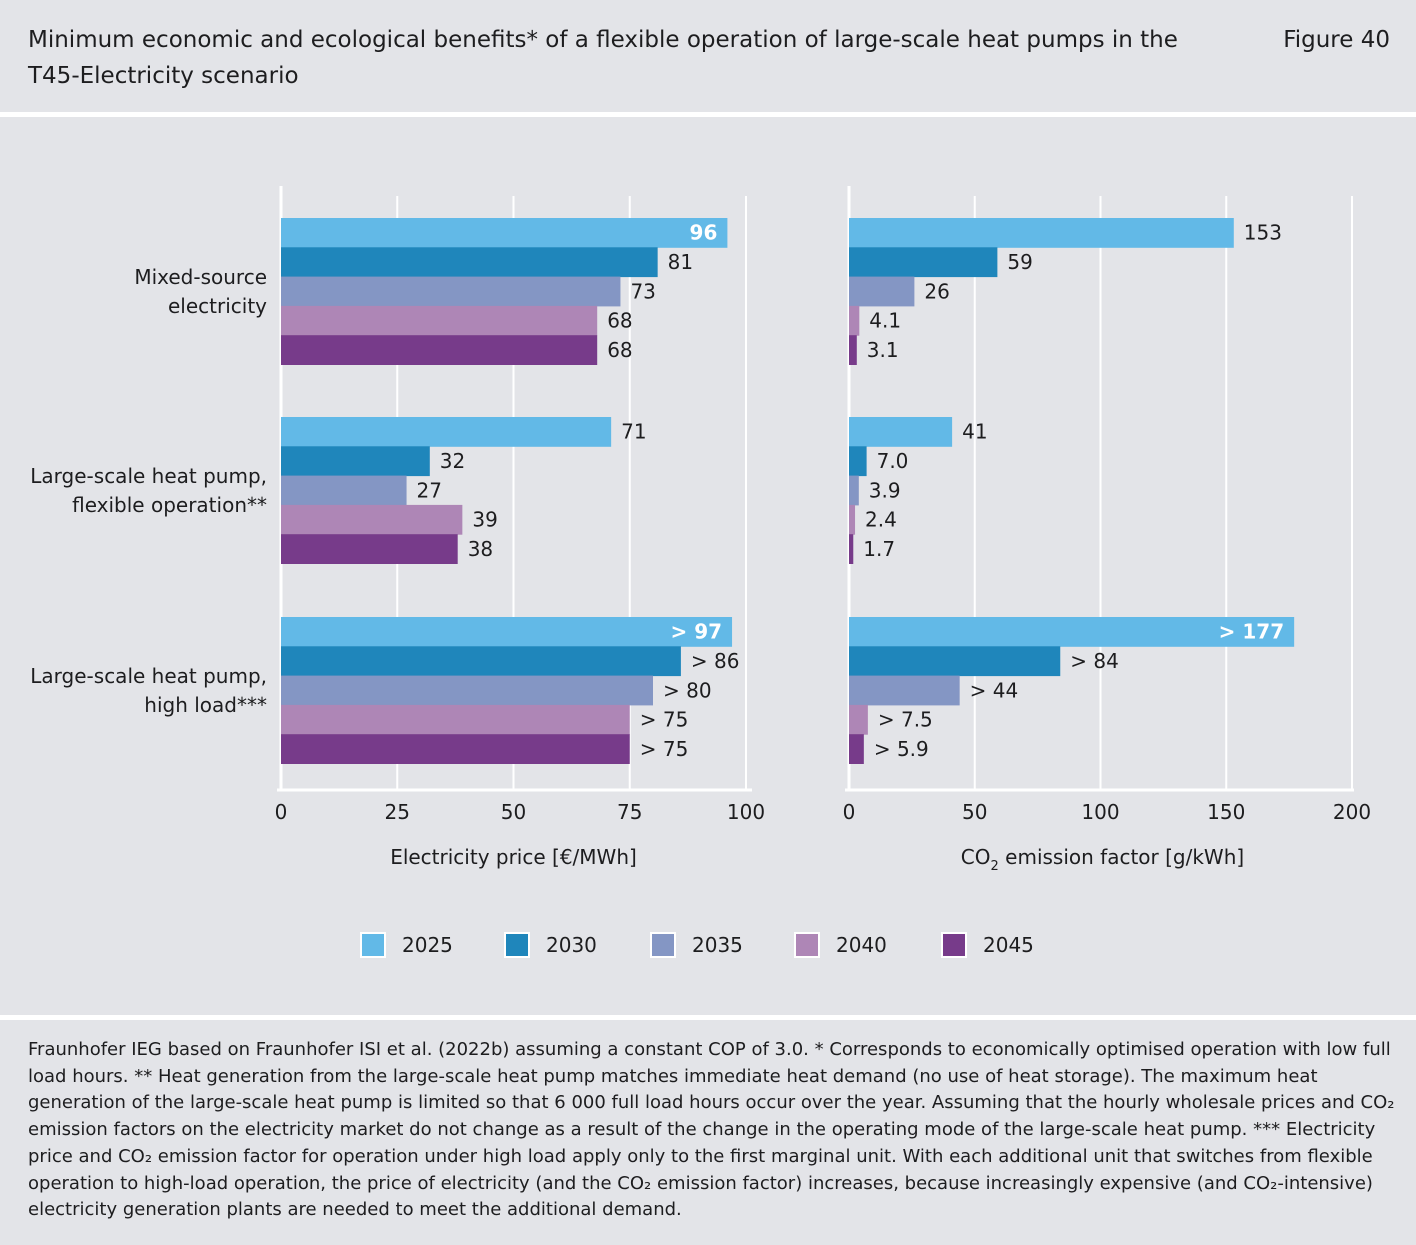 The width and height of the screenshot is (1416, 1245). Describe the element at coordinates (717, 945) in the screenshot. I see `legend-label: 2035` at that location.